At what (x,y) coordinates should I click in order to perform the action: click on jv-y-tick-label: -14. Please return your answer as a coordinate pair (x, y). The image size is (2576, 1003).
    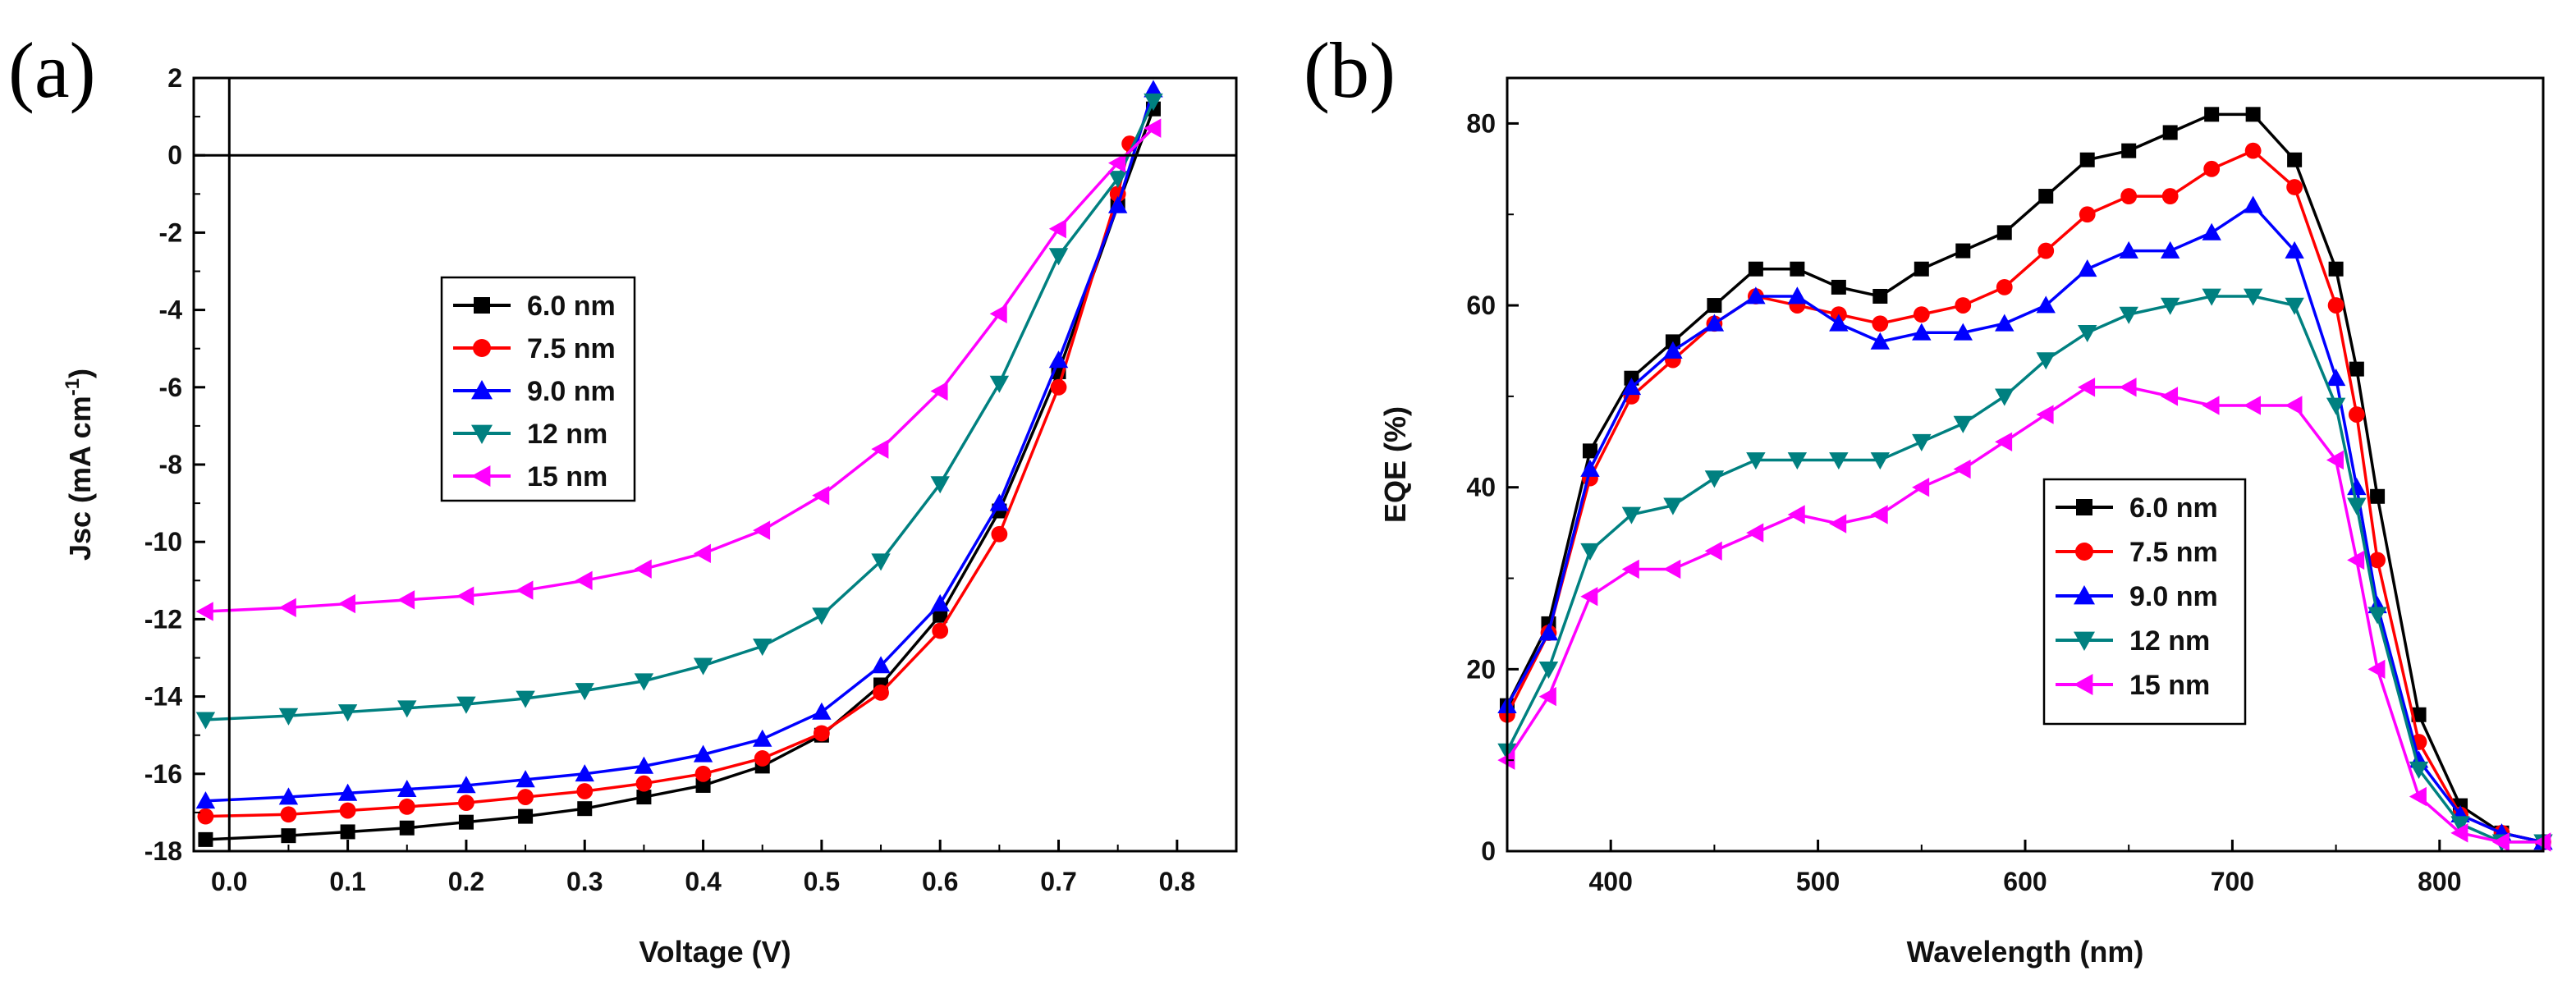
    Looking at the image, I should click on (163, 697).